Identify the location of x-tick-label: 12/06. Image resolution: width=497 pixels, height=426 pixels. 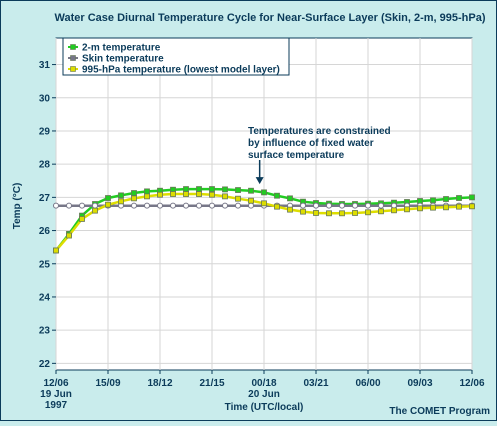
(55, 383).